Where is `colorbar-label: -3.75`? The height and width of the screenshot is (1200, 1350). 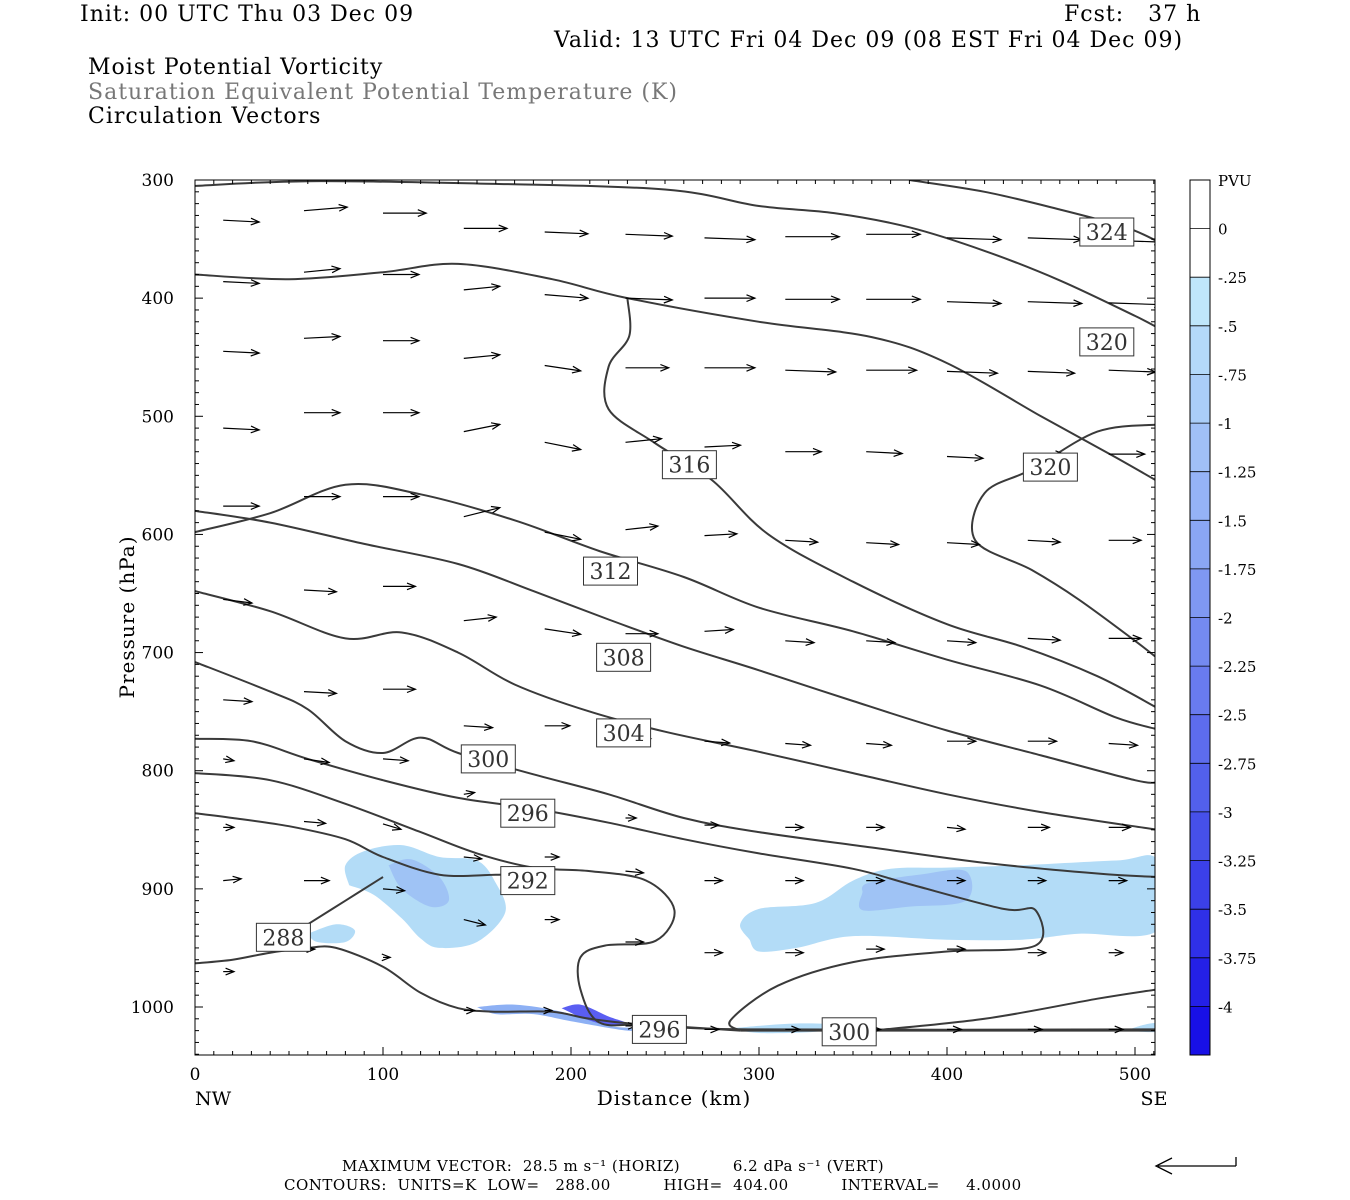
colorbar-label: -3.75 is located at coordinates (1237, 959).